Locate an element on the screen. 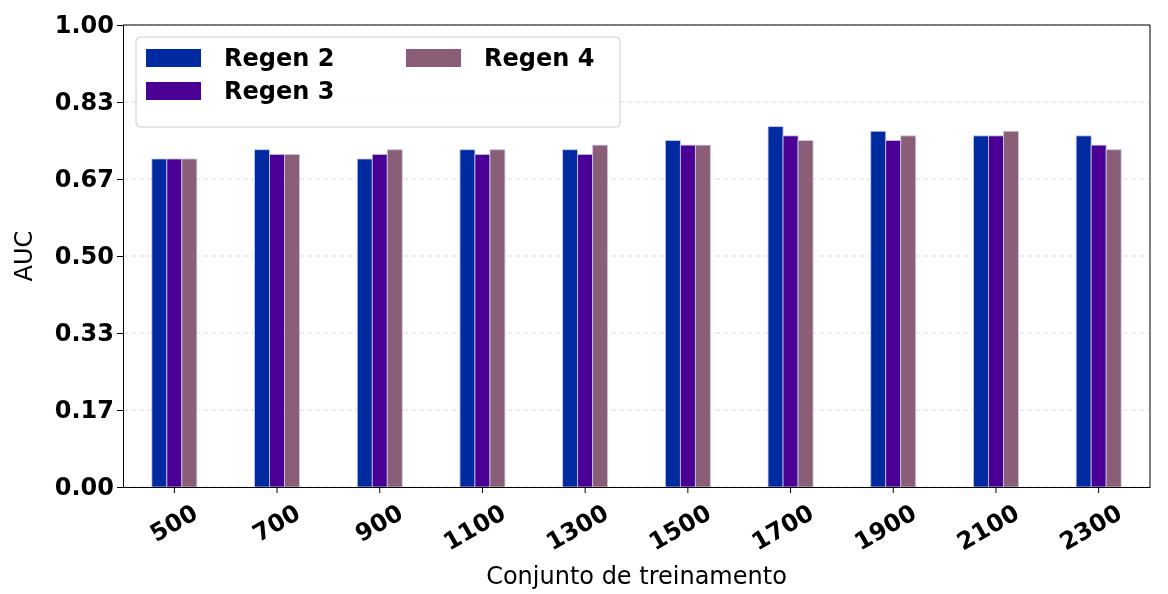  y-tick-label: 0.00 is located at coordinates (84, 487).